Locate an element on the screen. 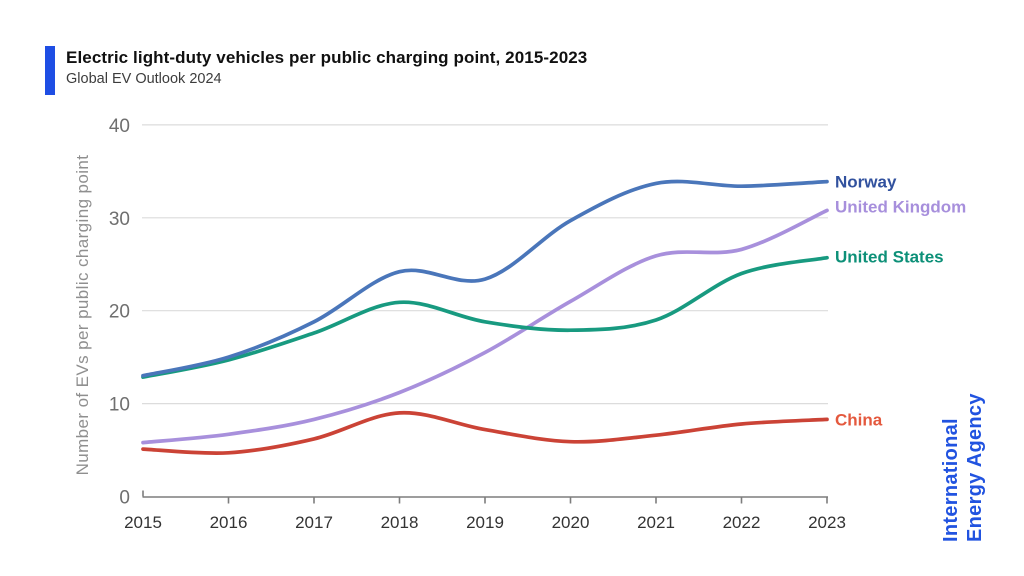  series-line-united-states is located at coordinates (485, 317).